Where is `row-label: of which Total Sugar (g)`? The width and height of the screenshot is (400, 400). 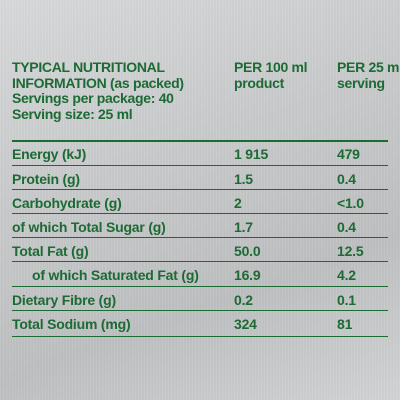 row-label: of which Total Sugar (g) is located at coordinates (89, 227).